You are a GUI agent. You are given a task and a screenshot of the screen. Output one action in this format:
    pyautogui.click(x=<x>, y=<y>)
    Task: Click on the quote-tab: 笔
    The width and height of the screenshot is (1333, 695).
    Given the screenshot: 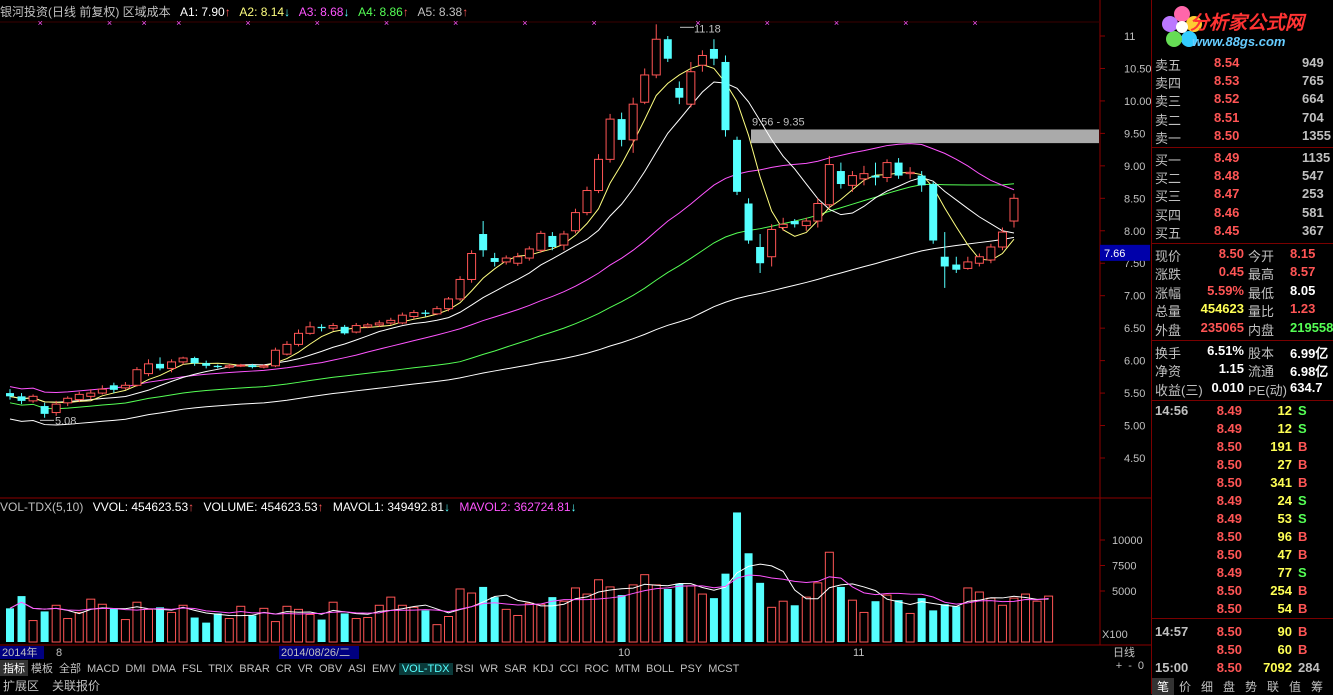 What is the action you would take?
    pyautogui.click(x=1163, y=686)
    